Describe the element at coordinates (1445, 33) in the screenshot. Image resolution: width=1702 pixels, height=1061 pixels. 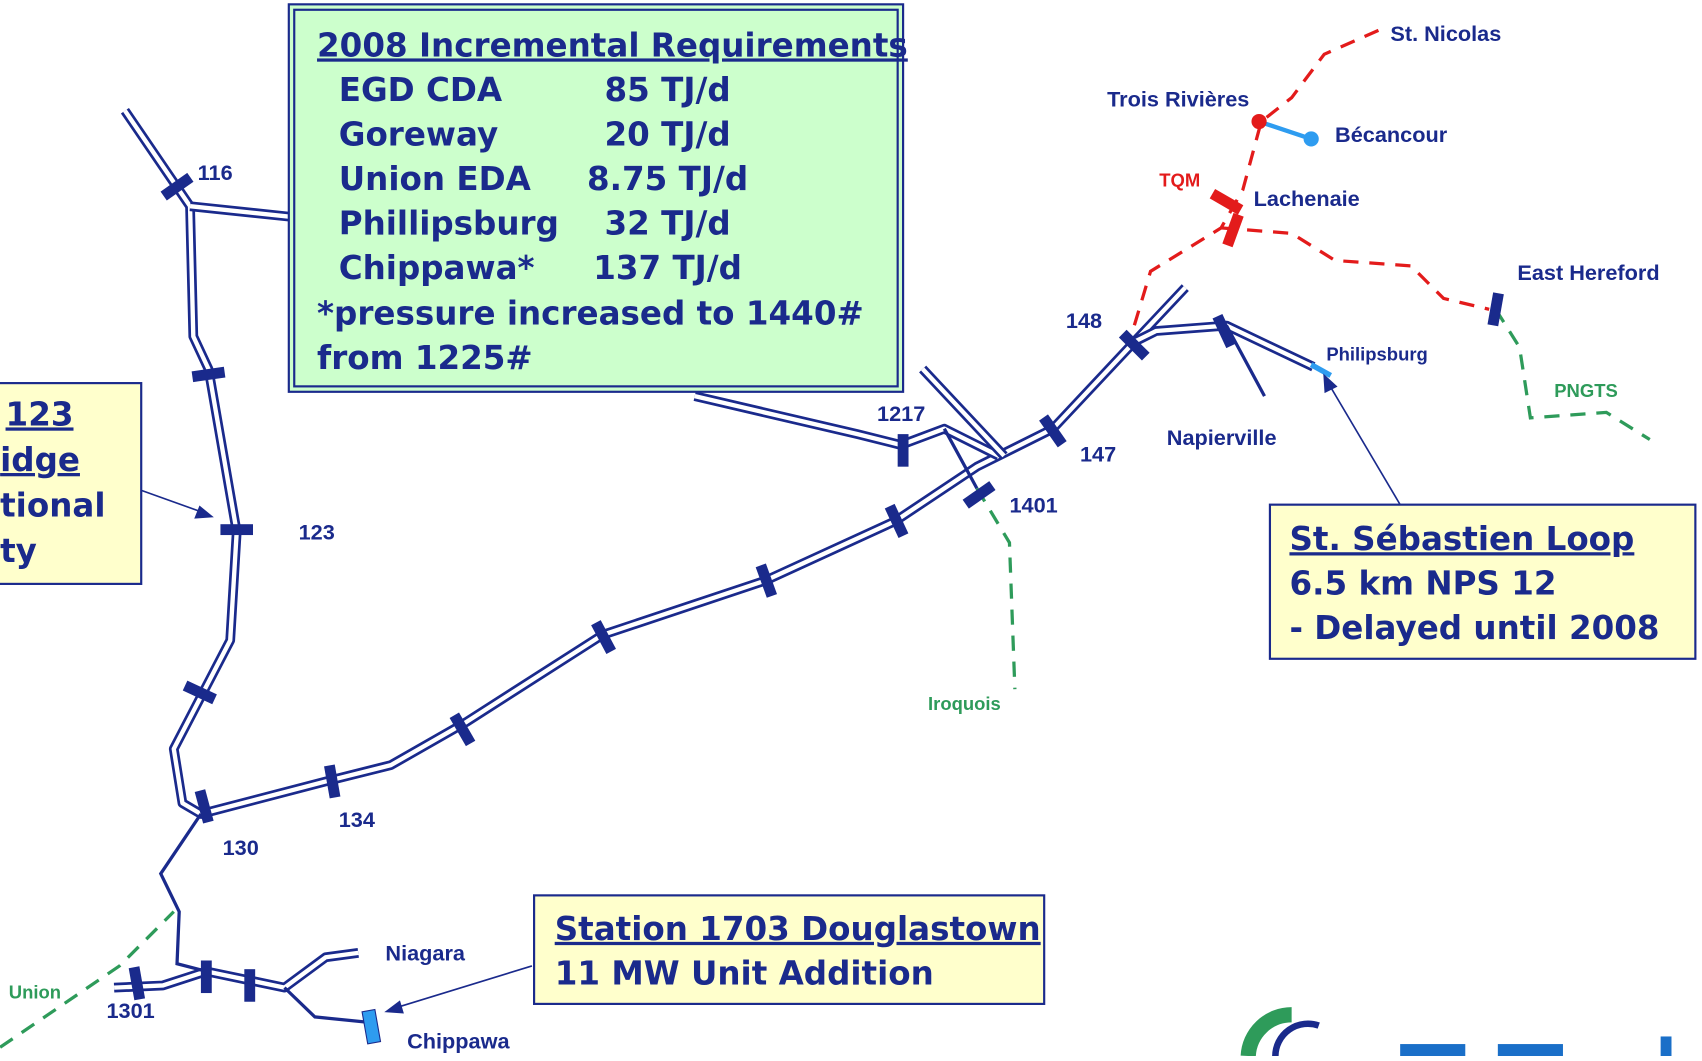
I see `place-label: St. Nicolas` at that location.